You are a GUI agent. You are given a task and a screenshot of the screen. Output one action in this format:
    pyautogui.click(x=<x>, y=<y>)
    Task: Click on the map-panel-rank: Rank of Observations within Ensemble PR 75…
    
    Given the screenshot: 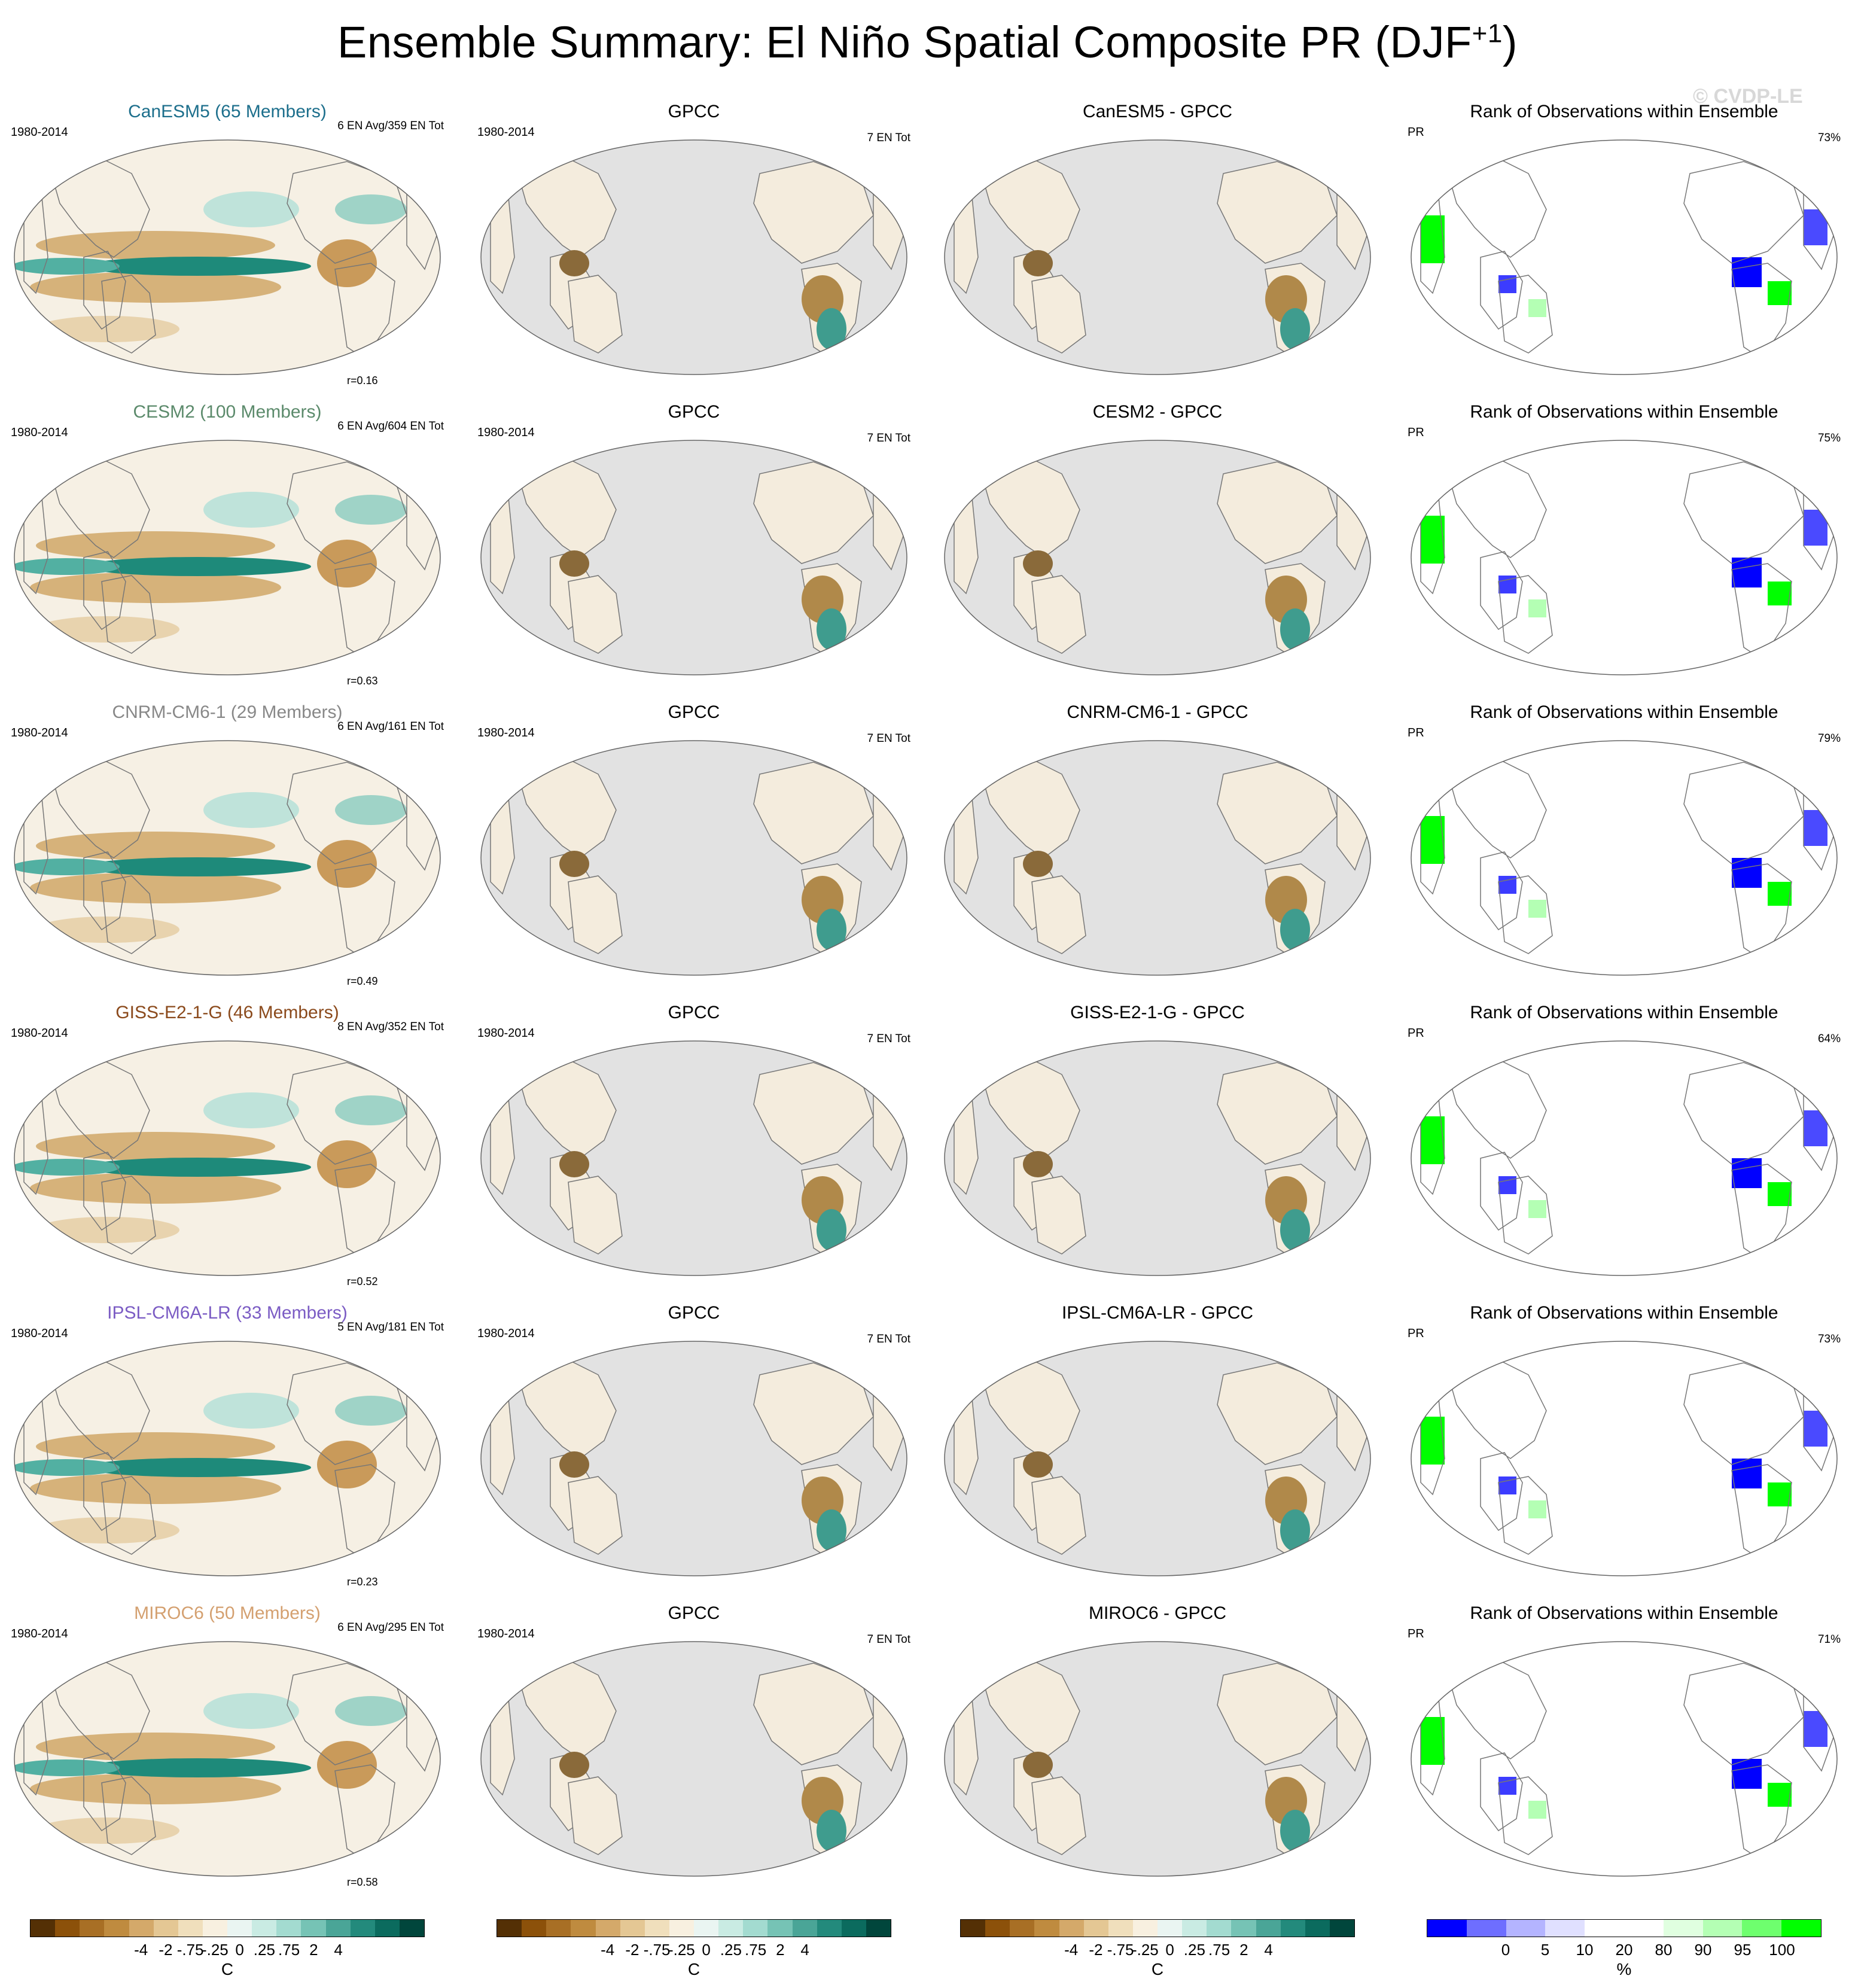 What is the action you would take?
    pyautogui.click(x=1624, y=548)
    